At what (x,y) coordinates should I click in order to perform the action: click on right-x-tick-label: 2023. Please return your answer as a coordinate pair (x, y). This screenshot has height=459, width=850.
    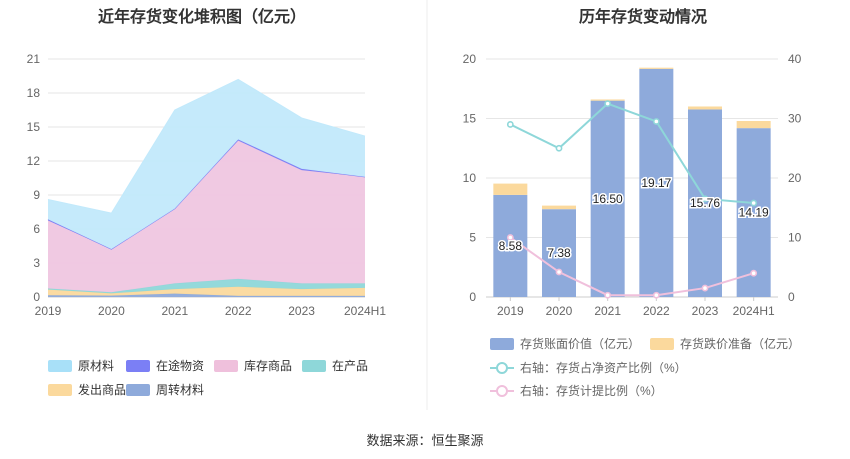
    Looking at the image, I should click on (705, 311).